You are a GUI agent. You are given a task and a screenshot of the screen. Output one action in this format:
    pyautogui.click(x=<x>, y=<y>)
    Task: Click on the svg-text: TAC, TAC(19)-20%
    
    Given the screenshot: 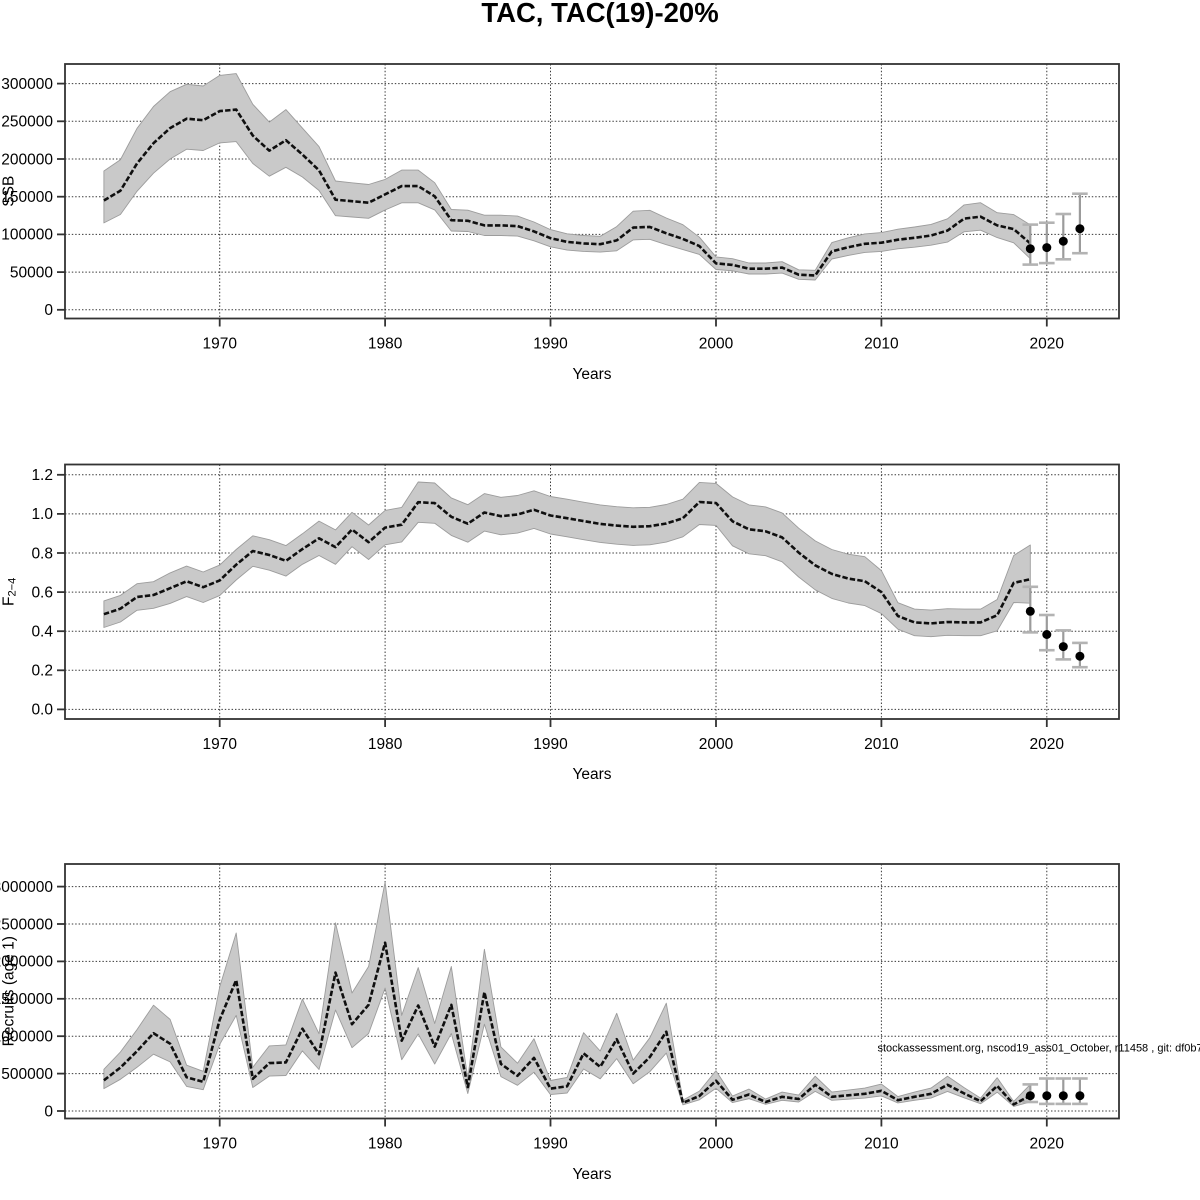 What is the action you would take?
    pyautogui.click(x=599, y=14)
    